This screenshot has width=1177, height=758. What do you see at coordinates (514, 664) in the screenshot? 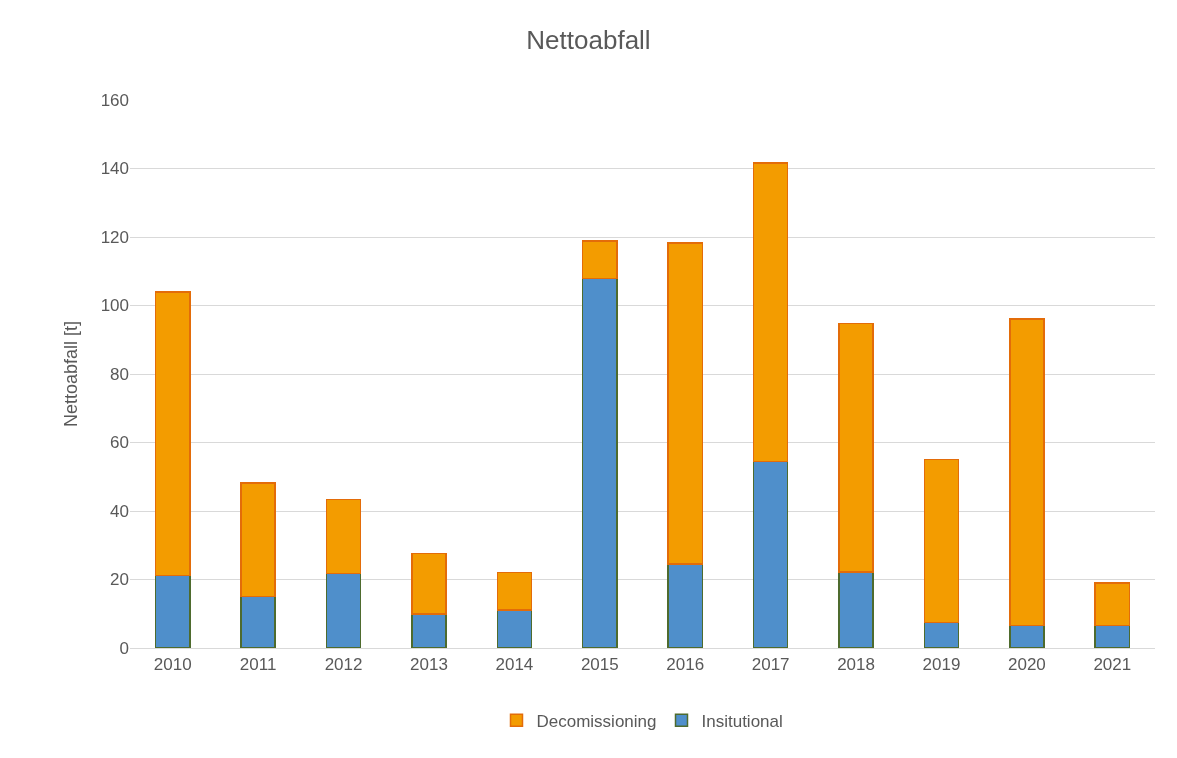
I see `x-tick-label: 2014` at bounding box center [514, 664].